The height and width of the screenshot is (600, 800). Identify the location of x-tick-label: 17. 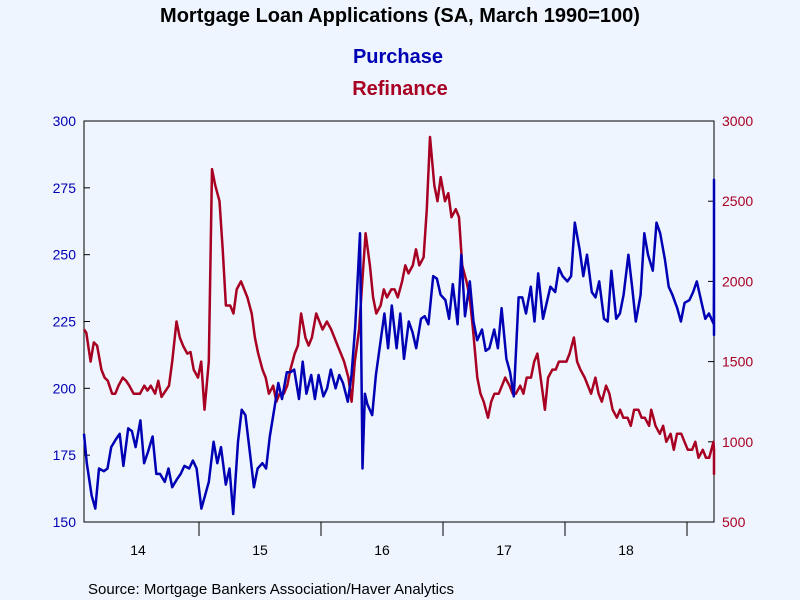
(504, 550).